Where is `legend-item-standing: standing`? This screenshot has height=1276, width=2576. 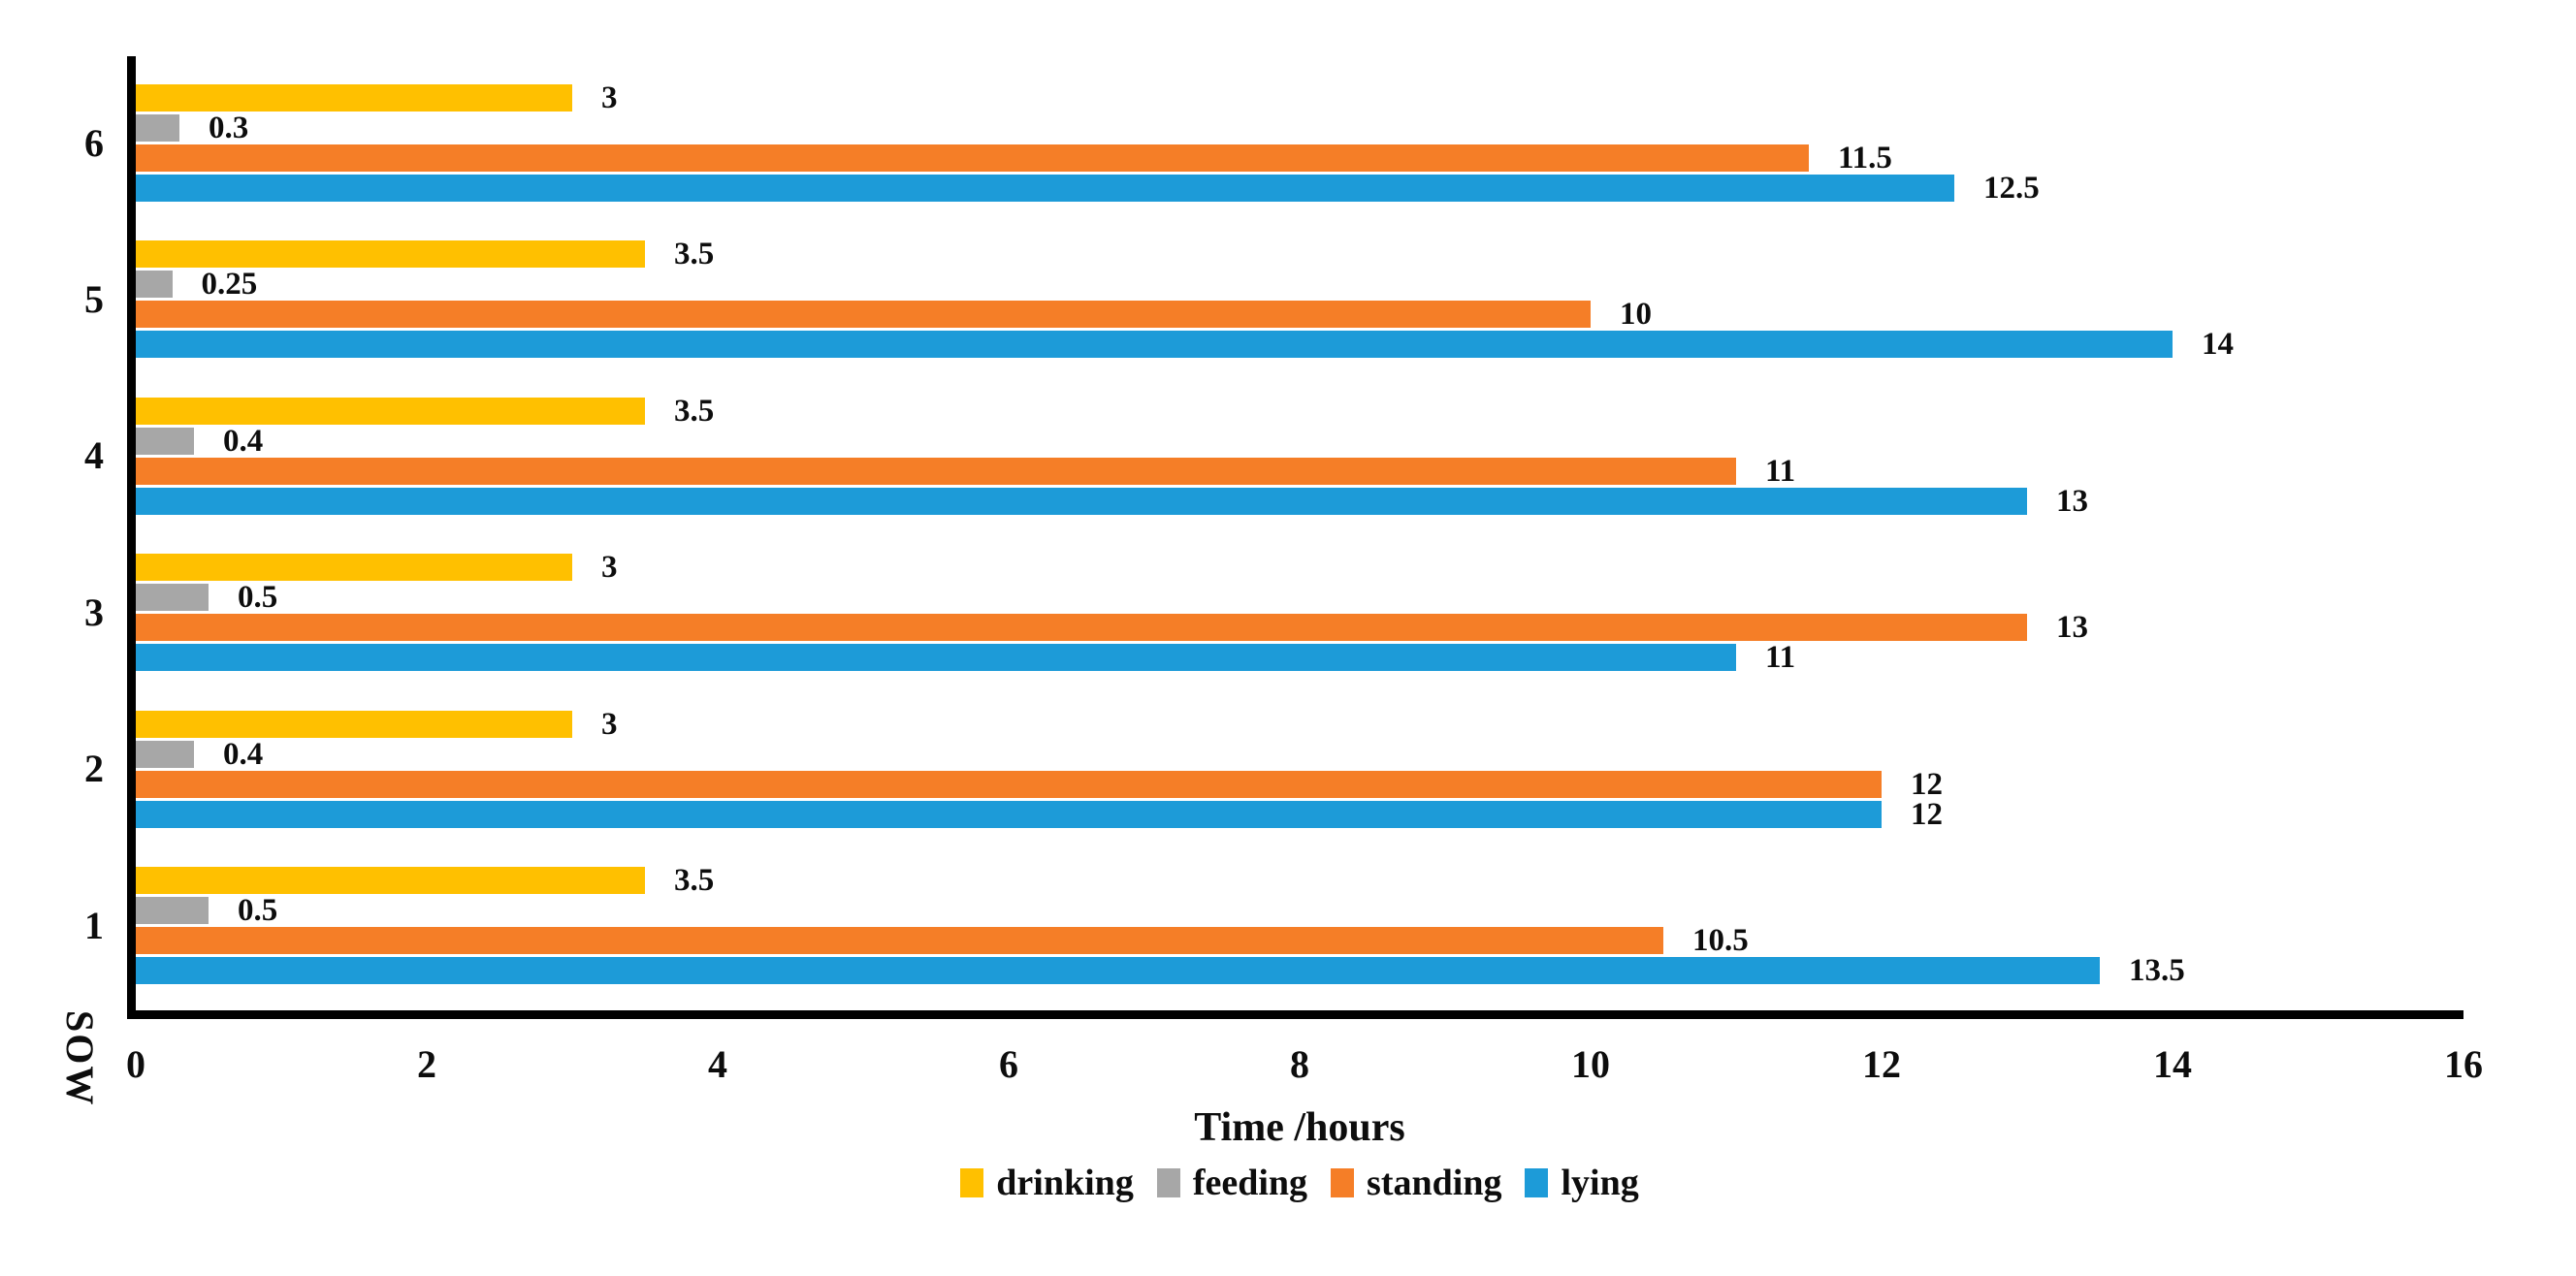
legend-item-standing: standing is located at coordinates (1416, 1183).